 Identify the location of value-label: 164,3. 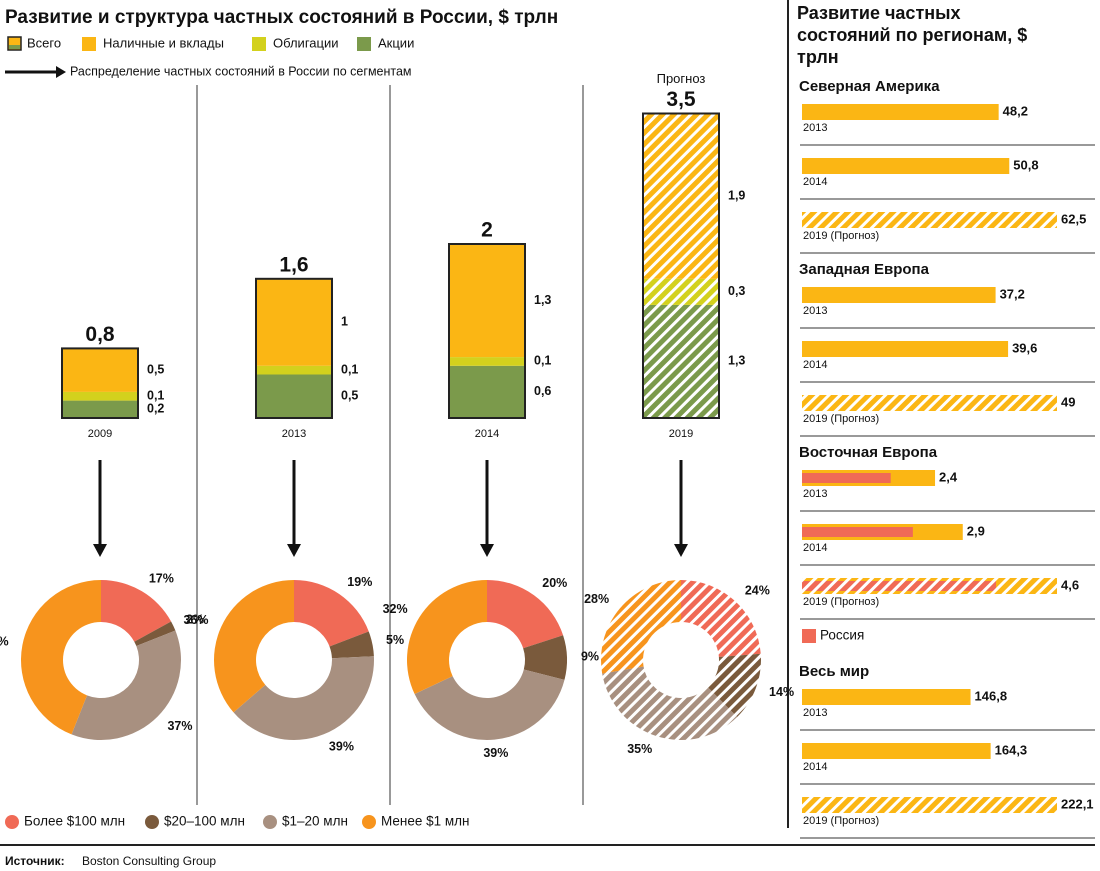
(1011, 749).